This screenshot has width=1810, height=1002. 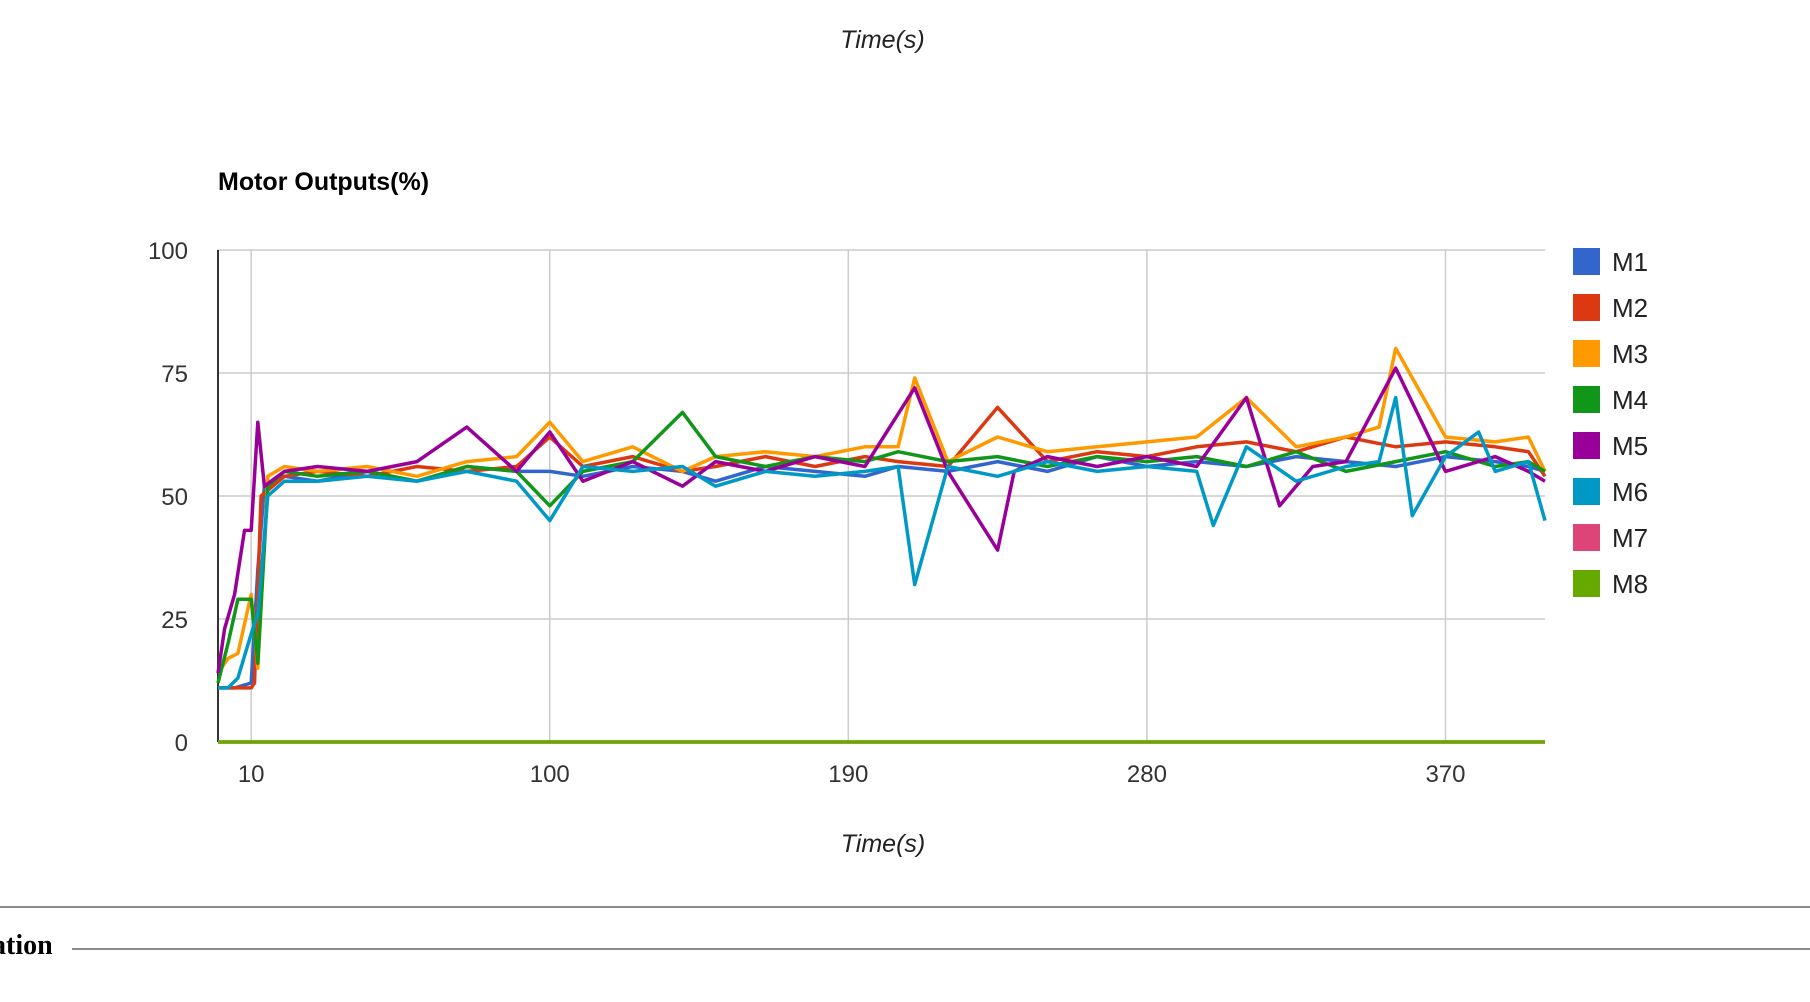 What do you see at coordinates (1586, 491) in the screenshot?
I see `legend-swatch-m6` at bounding box center [1586, 491].